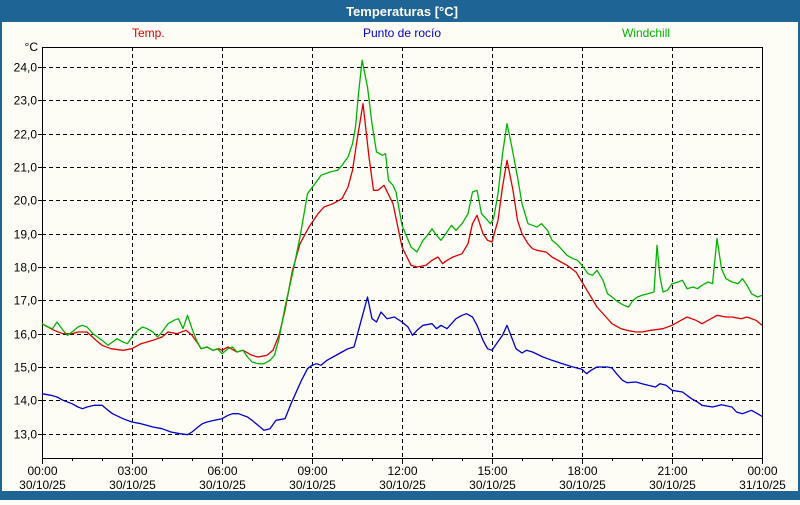 The height and width of the screenshot is (505, 800). I want to click on footer-bar, so click(401, 495).